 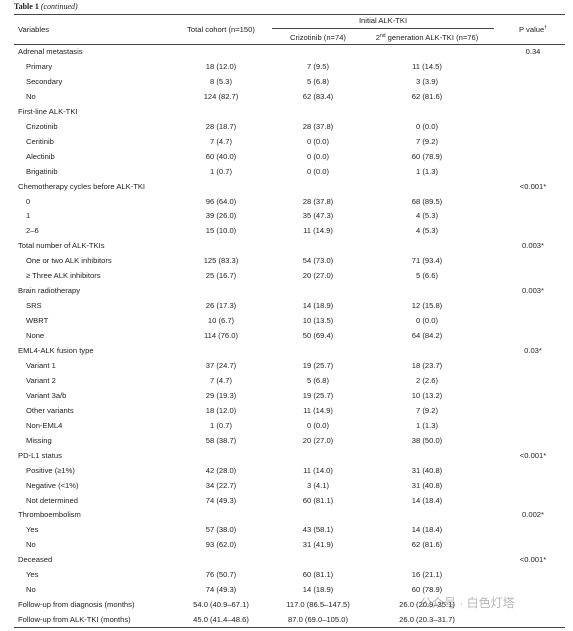 What do you see at coordinates (221, 440) in the screenshot?
I see `total-cell: 58 (38.7)` at bounding box center [221, 440].